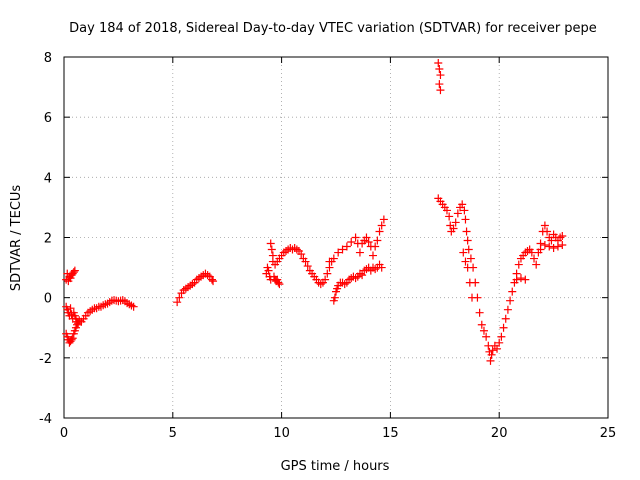 The width and height of the screenshot is (640, 480). I want to click on y-axis-label: SDTVAR / TECUs, so click(16, 238).